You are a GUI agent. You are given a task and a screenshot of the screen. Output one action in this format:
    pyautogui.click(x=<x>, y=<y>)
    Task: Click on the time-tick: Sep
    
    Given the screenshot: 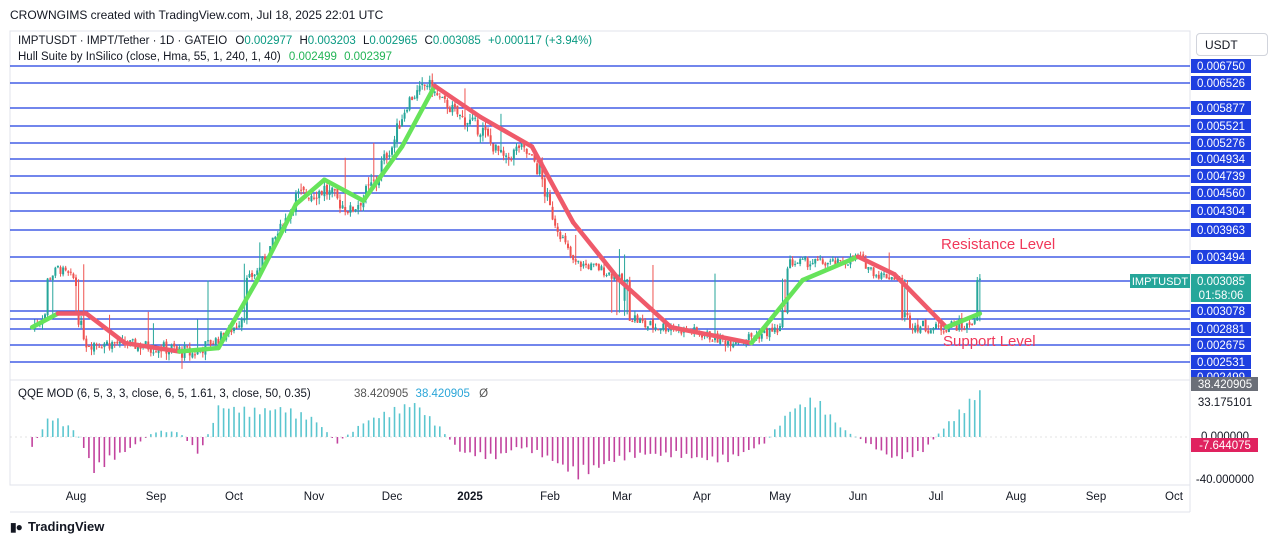 What is the action you would take?
    pyautogui.click(x=156, y=497)
    